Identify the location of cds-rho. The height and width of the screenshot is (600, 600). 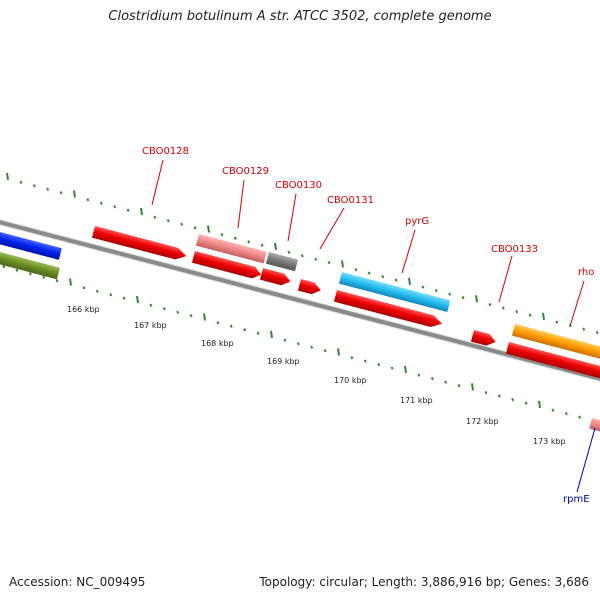
(555, 342).